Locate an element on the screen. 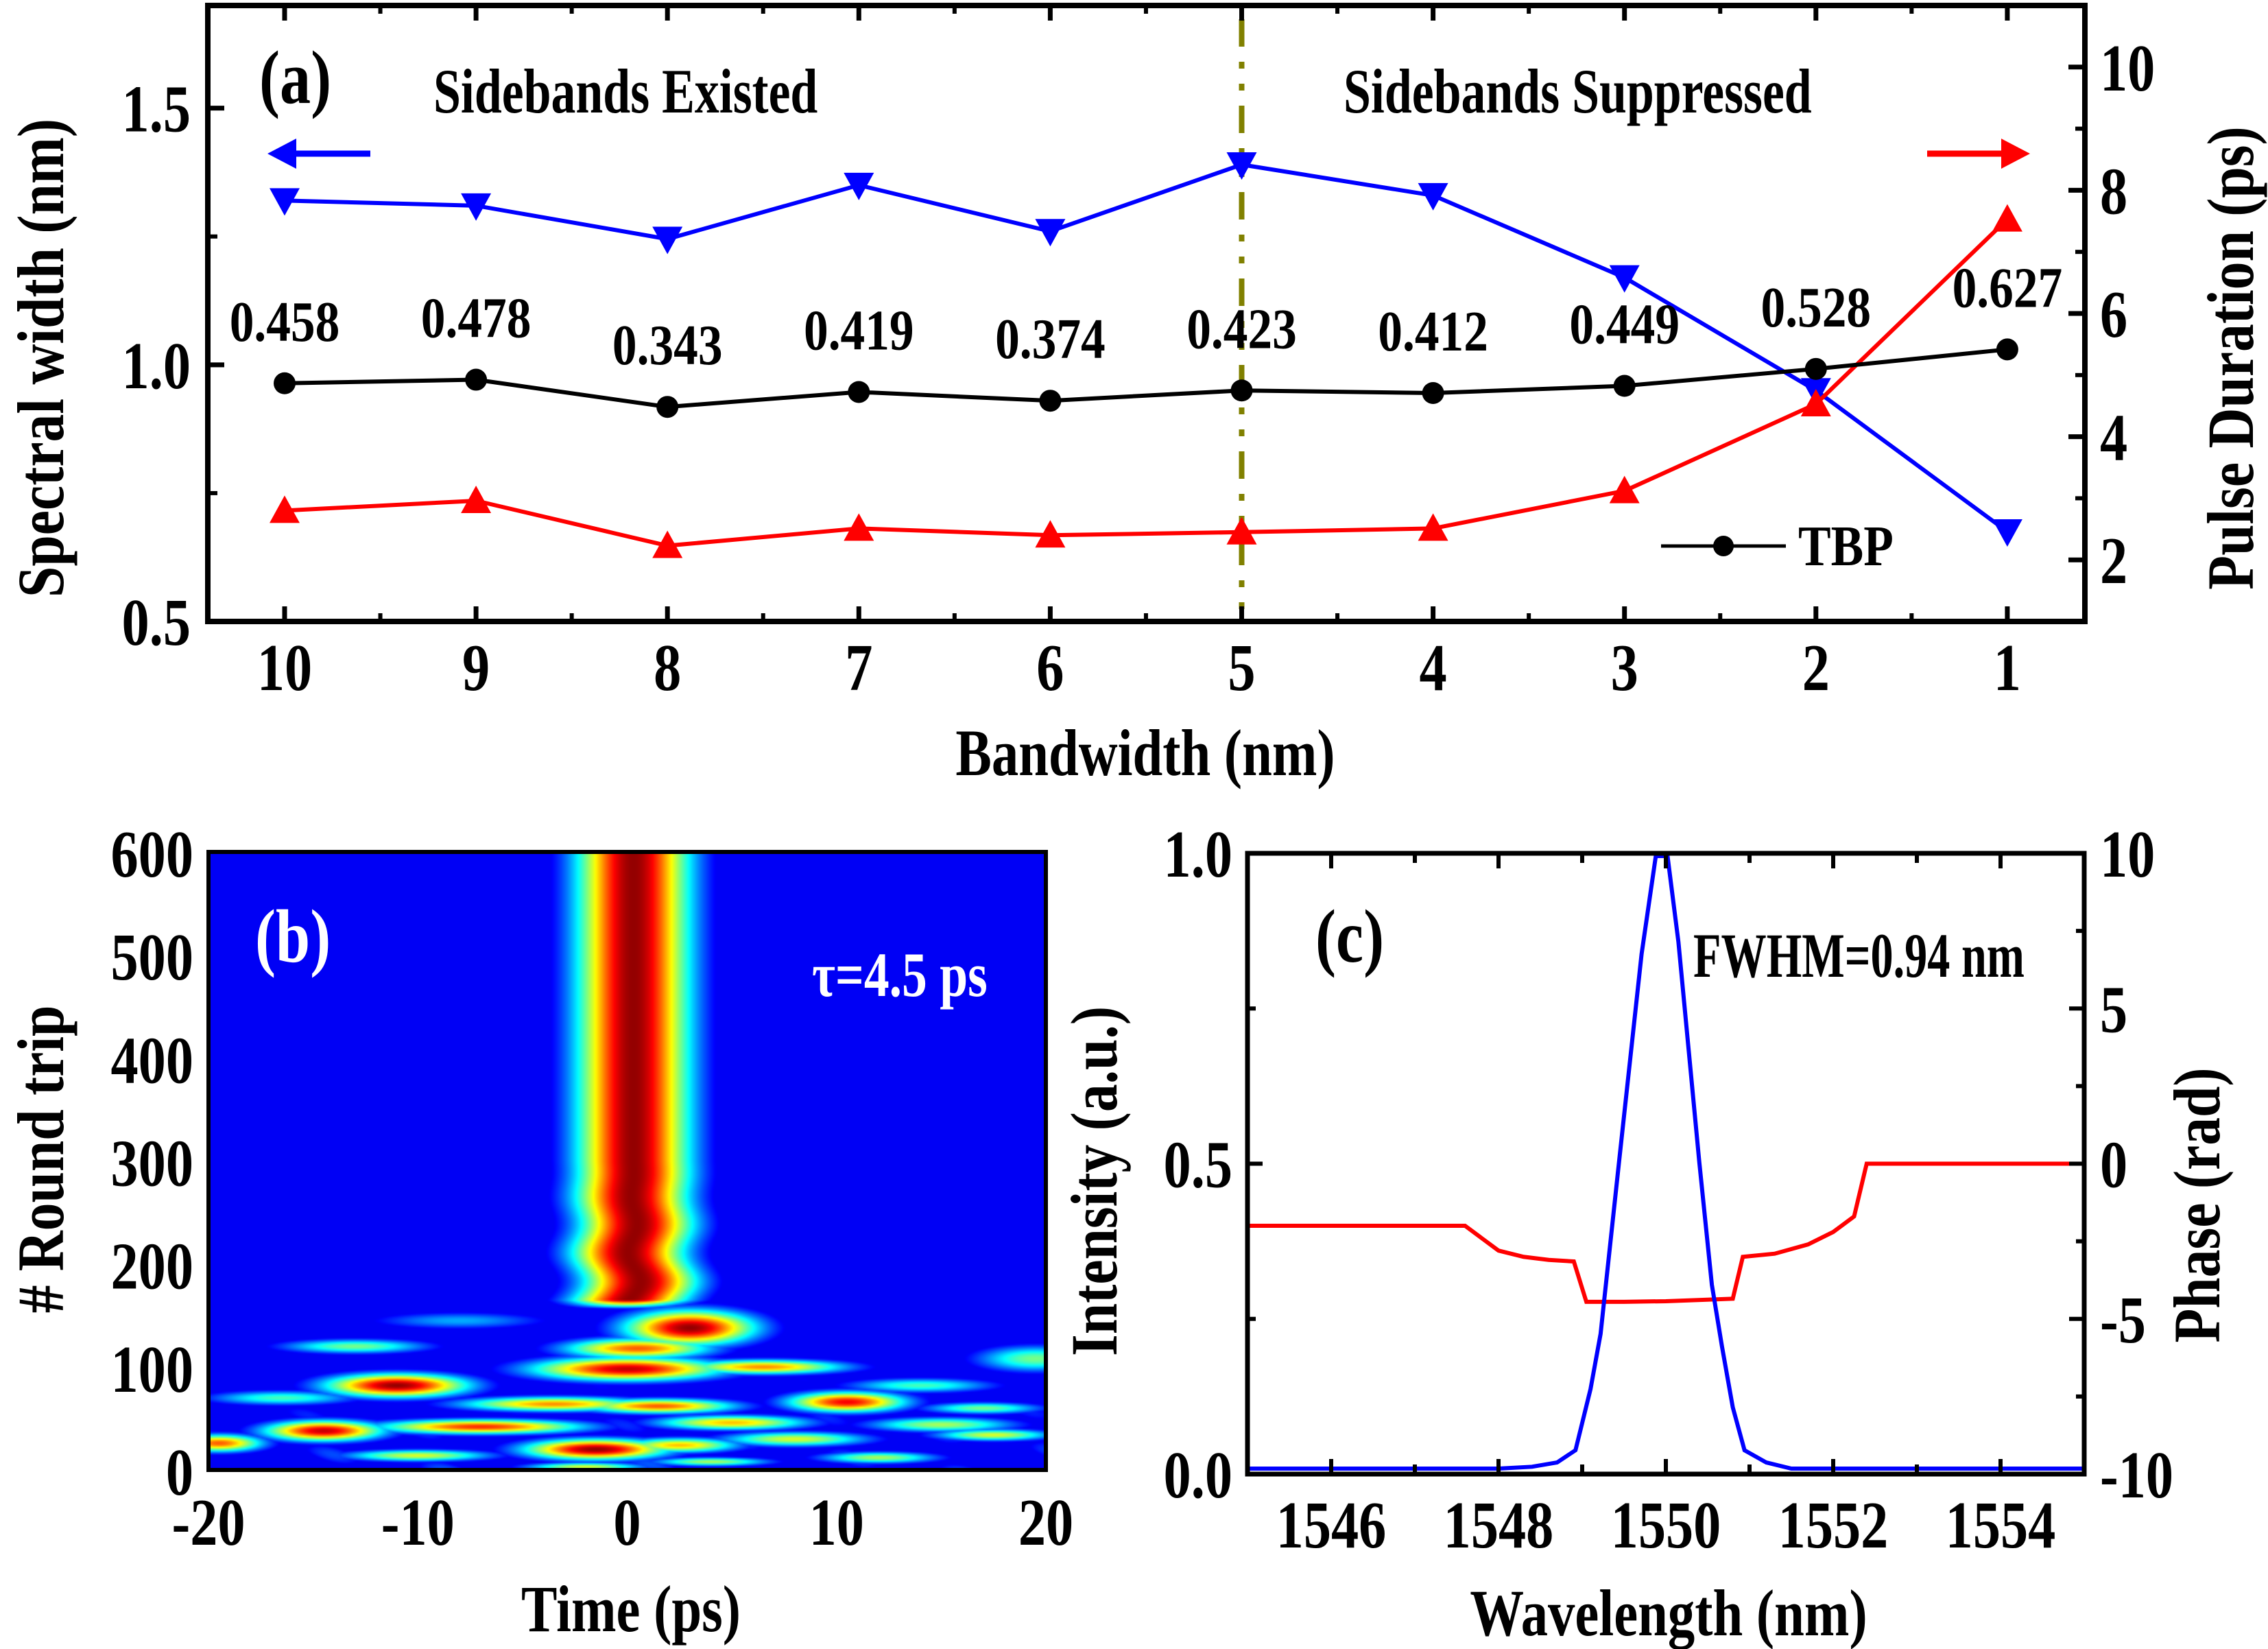  y2-tick-label: 5 is located at coordinates (2114, 1010).